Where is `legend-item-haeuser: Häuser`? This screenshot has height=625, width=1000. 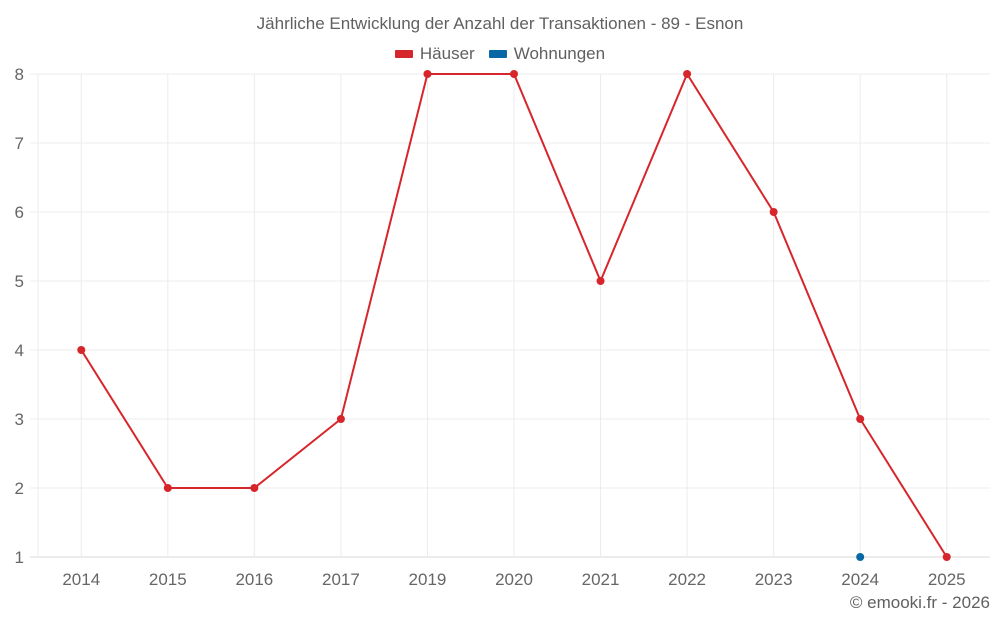 legend-item-haeuser: Häuser is located at coordinates (434, 54).